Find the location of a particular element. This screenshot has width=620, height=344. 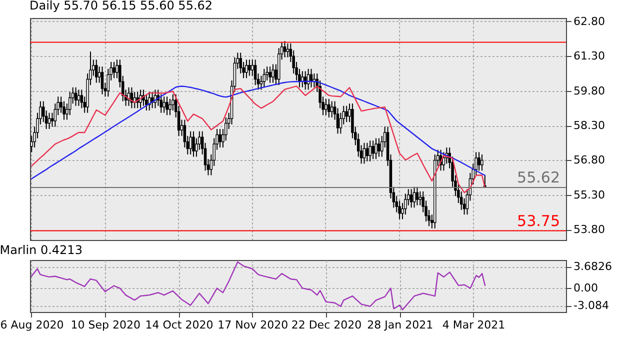

x-tick-label: 28 Jan 2021 is located at coordinates (400, 325).